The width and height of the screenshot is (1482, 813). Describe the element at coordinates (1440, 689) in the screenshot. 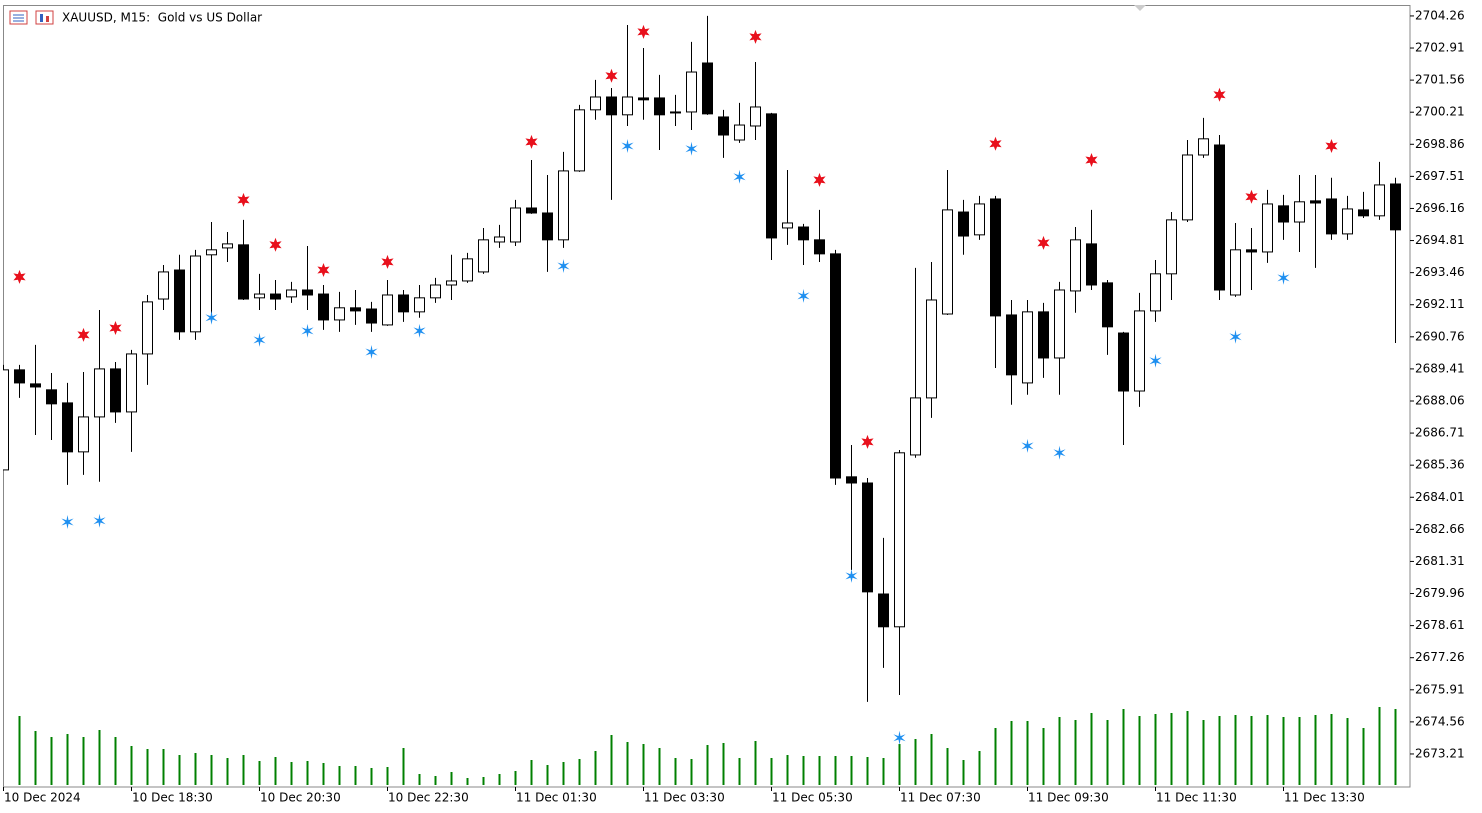

I see `y-tick-label: 2675.91` at that location.